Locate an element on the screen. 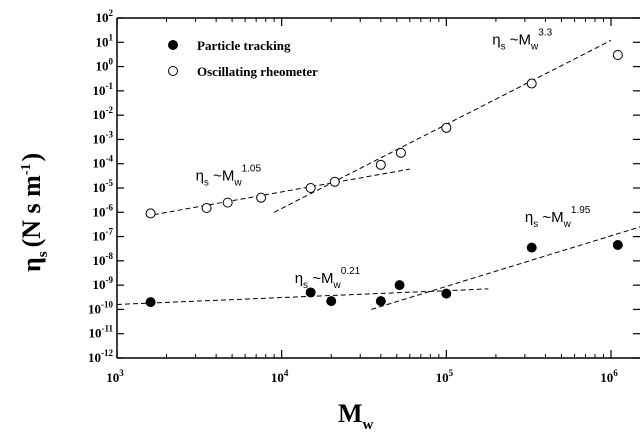  x-tick-label-exp: 4 is located at coordinates (286, 373).